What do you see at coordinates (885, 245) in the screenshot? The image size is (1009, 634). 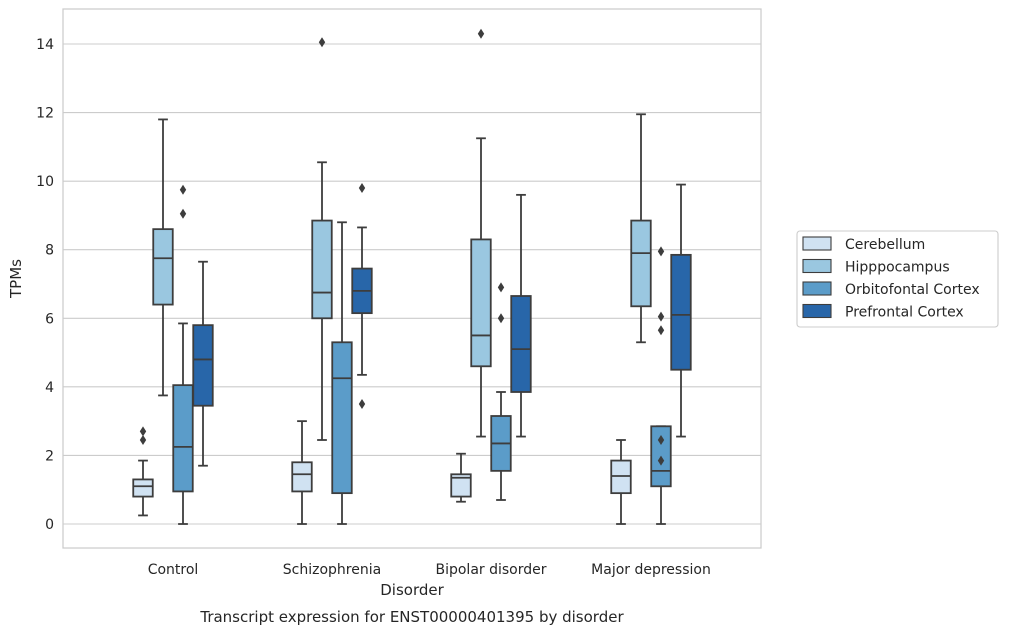 I see `legend-label: Cerebellum` at bounding box center [885, 245].